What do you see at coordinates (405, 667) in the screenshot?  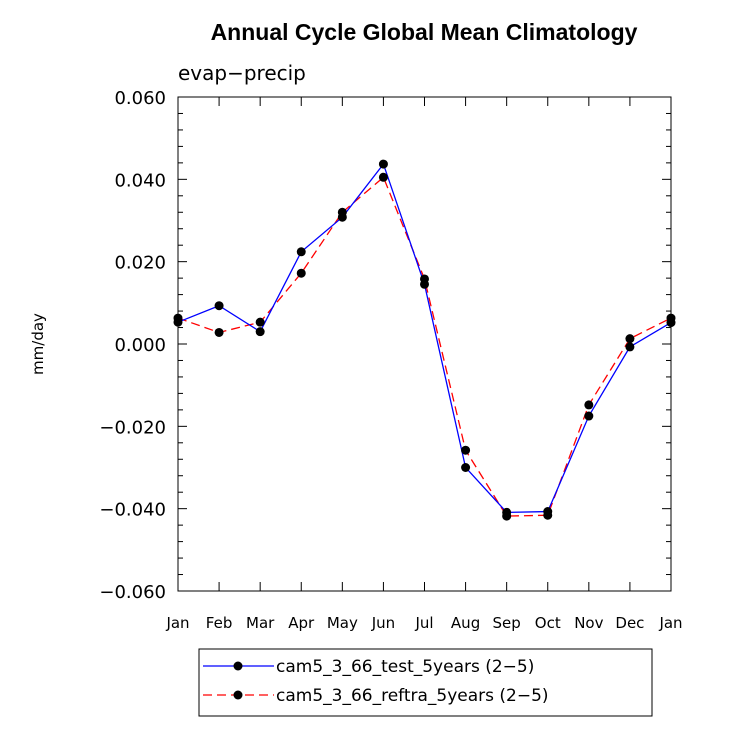 I see `legend-label: cam5_3_66_test_5years (2−5)` at bounding box center [405, 667].